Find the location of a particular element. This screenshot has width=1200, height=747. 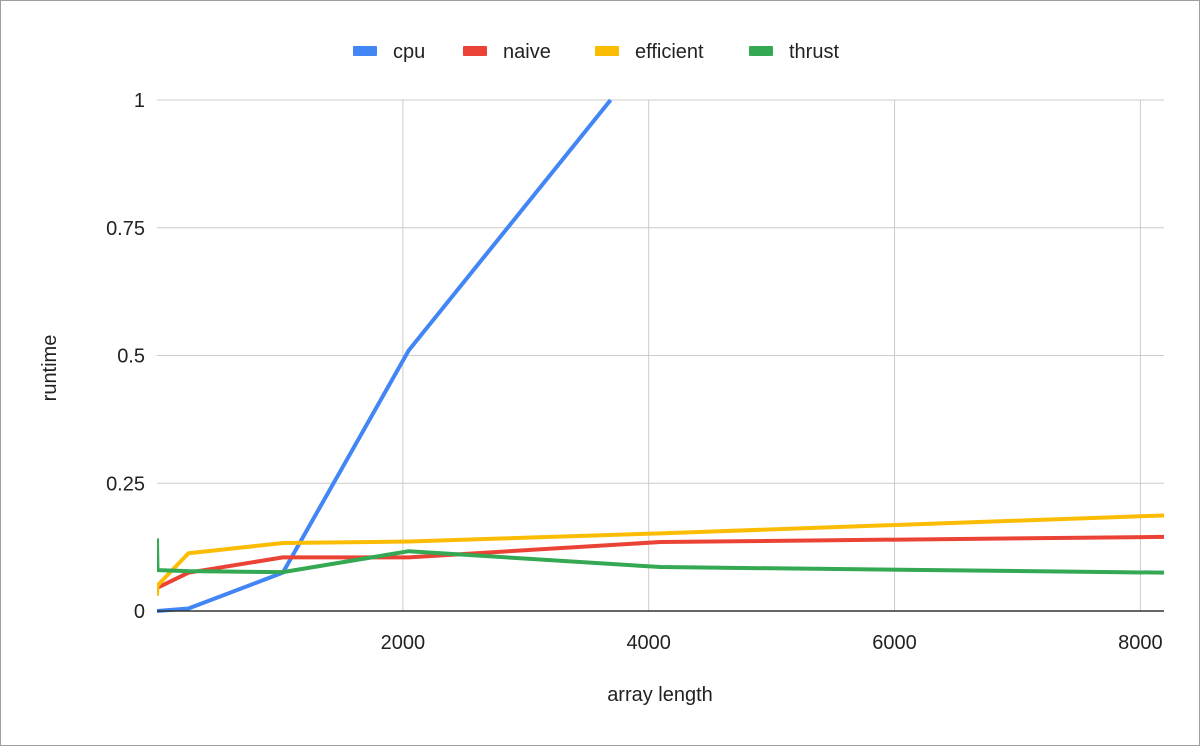

legend-label-thrust: thrust is located at coordinates (814, 52).